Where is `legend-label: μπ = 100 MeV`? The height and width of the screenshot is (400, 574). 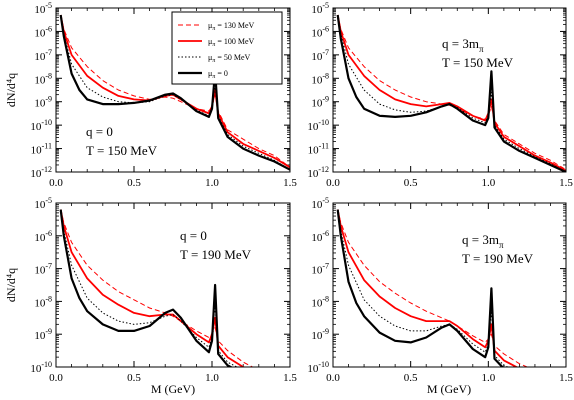 legend-label: μπ = 100 MeV is located at coordinates (231, 42).